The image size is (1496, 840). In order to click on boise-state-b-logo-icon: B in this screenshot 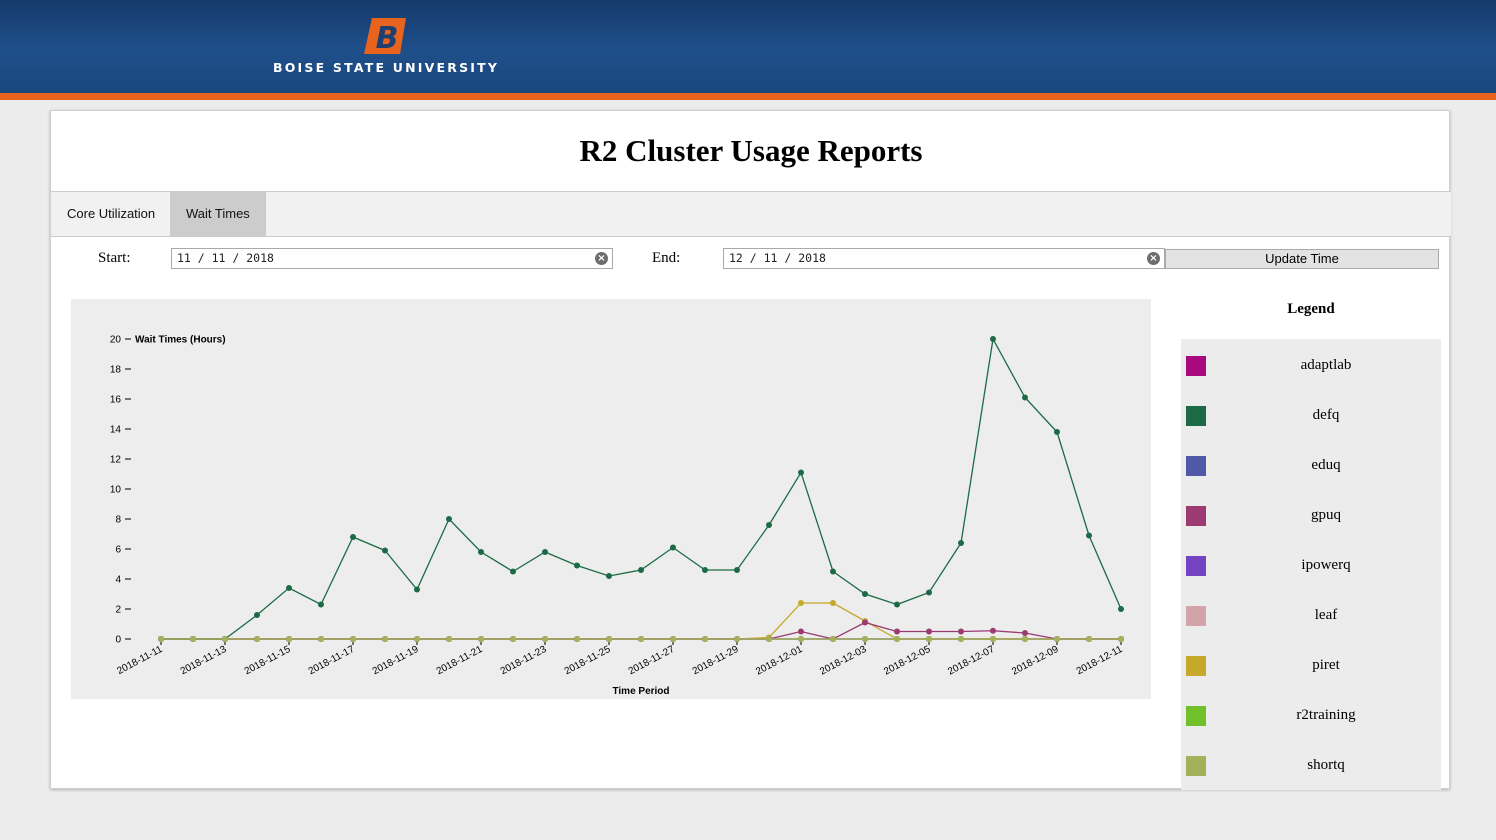, I will do `click(385, 36)`.